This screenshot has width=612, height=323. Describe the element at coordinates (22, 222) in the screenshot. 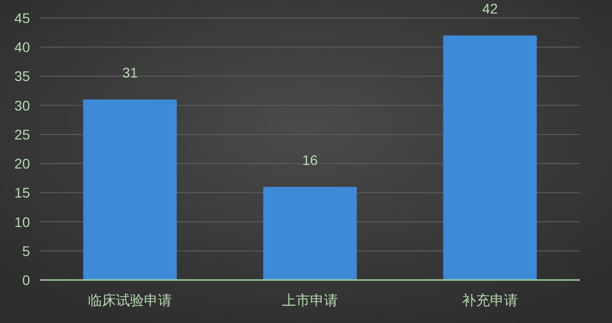

I see `y-tick-label: 10` at that location.